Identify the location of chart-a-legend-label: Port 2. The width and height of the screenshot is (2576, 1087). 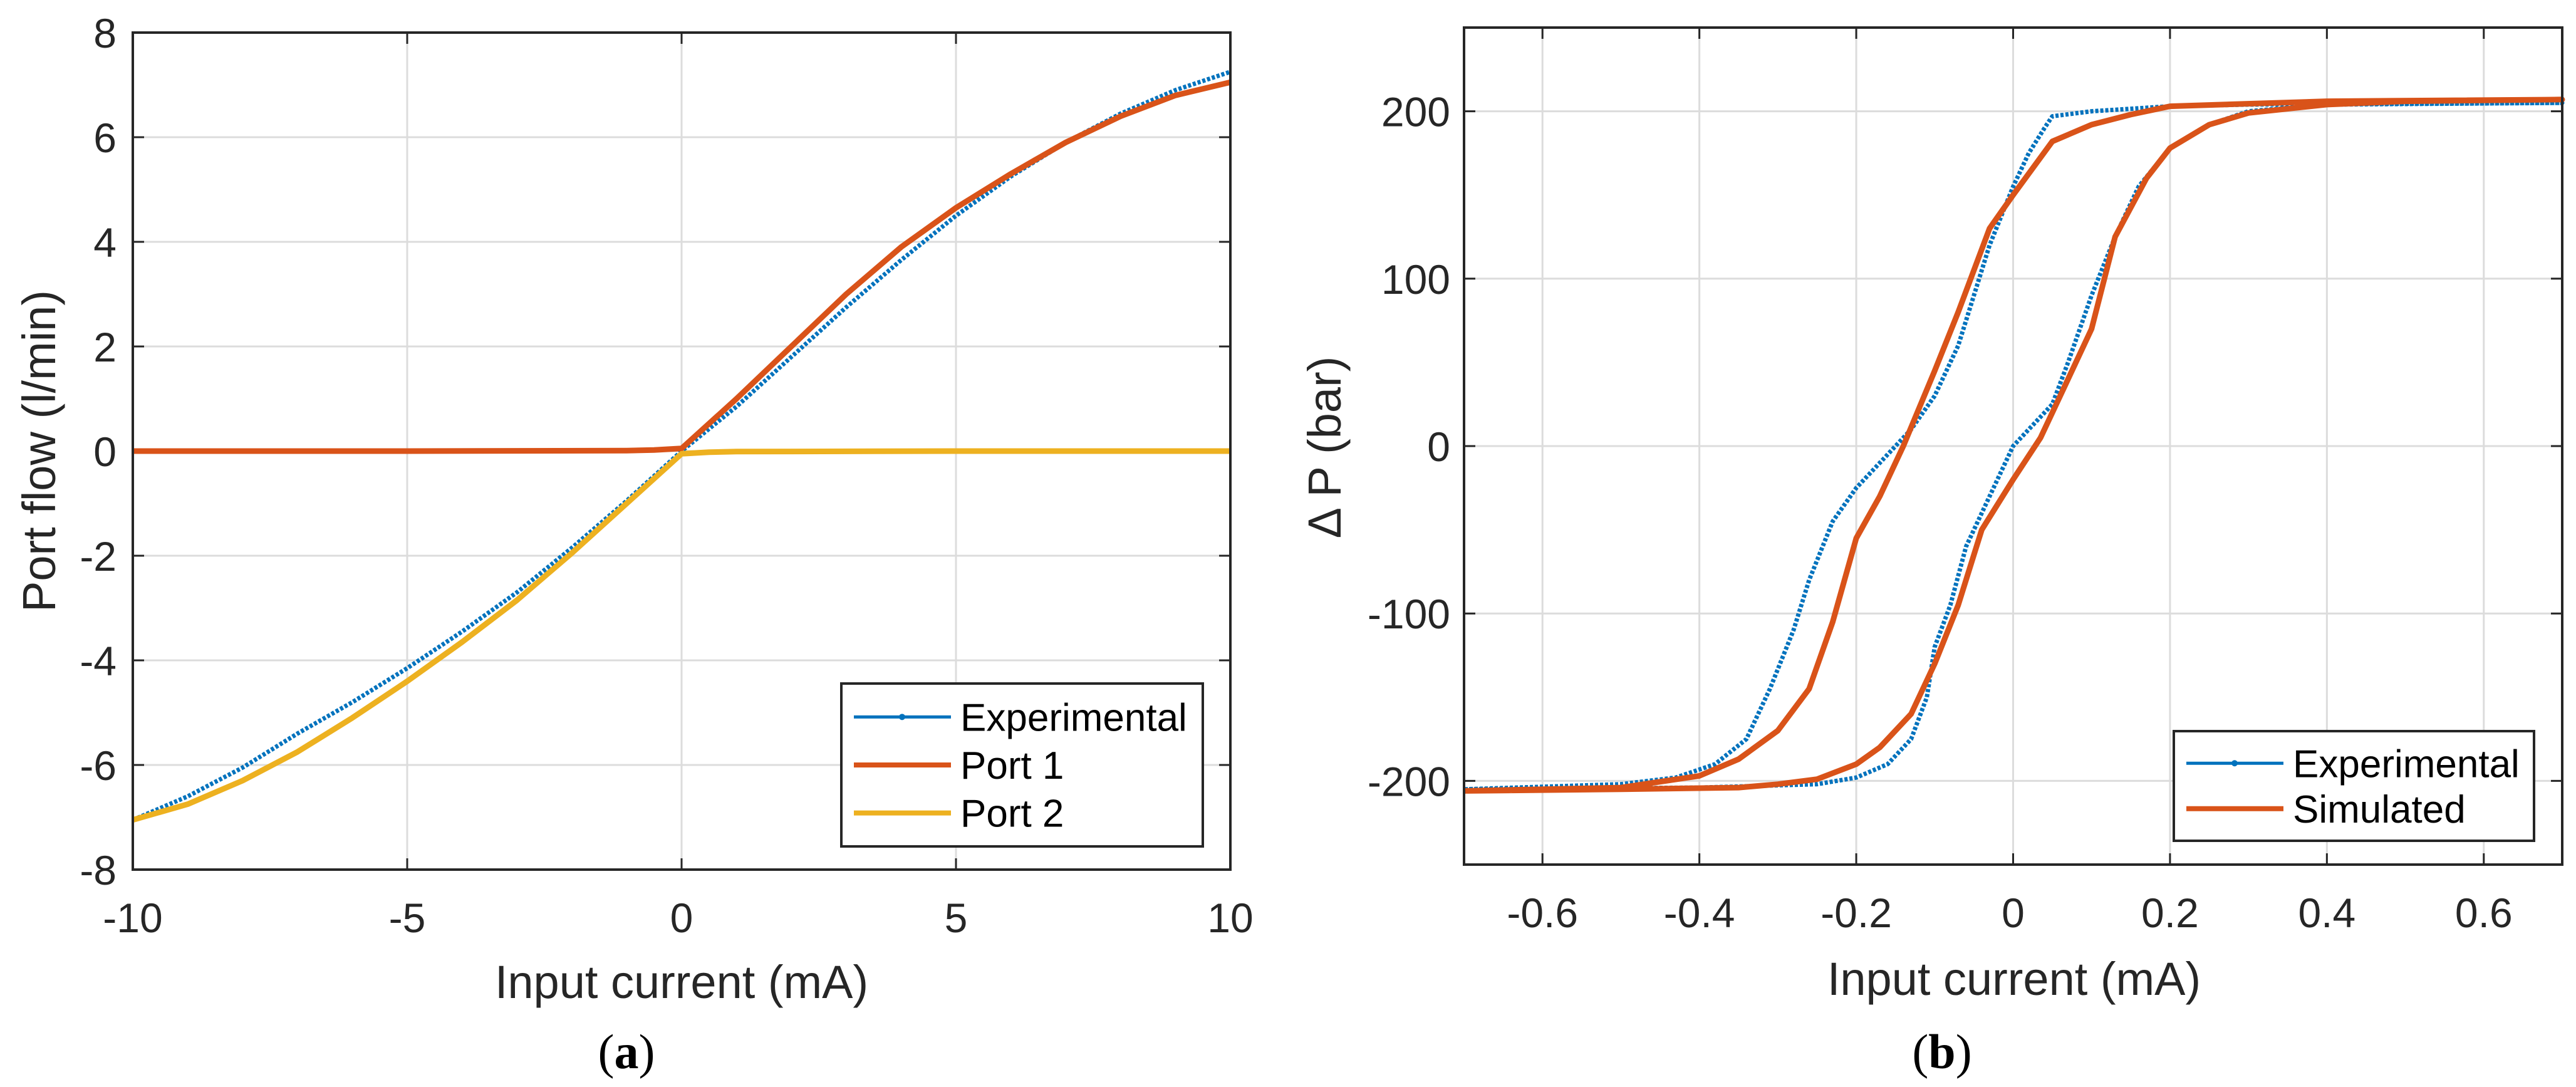
(1012, 814).